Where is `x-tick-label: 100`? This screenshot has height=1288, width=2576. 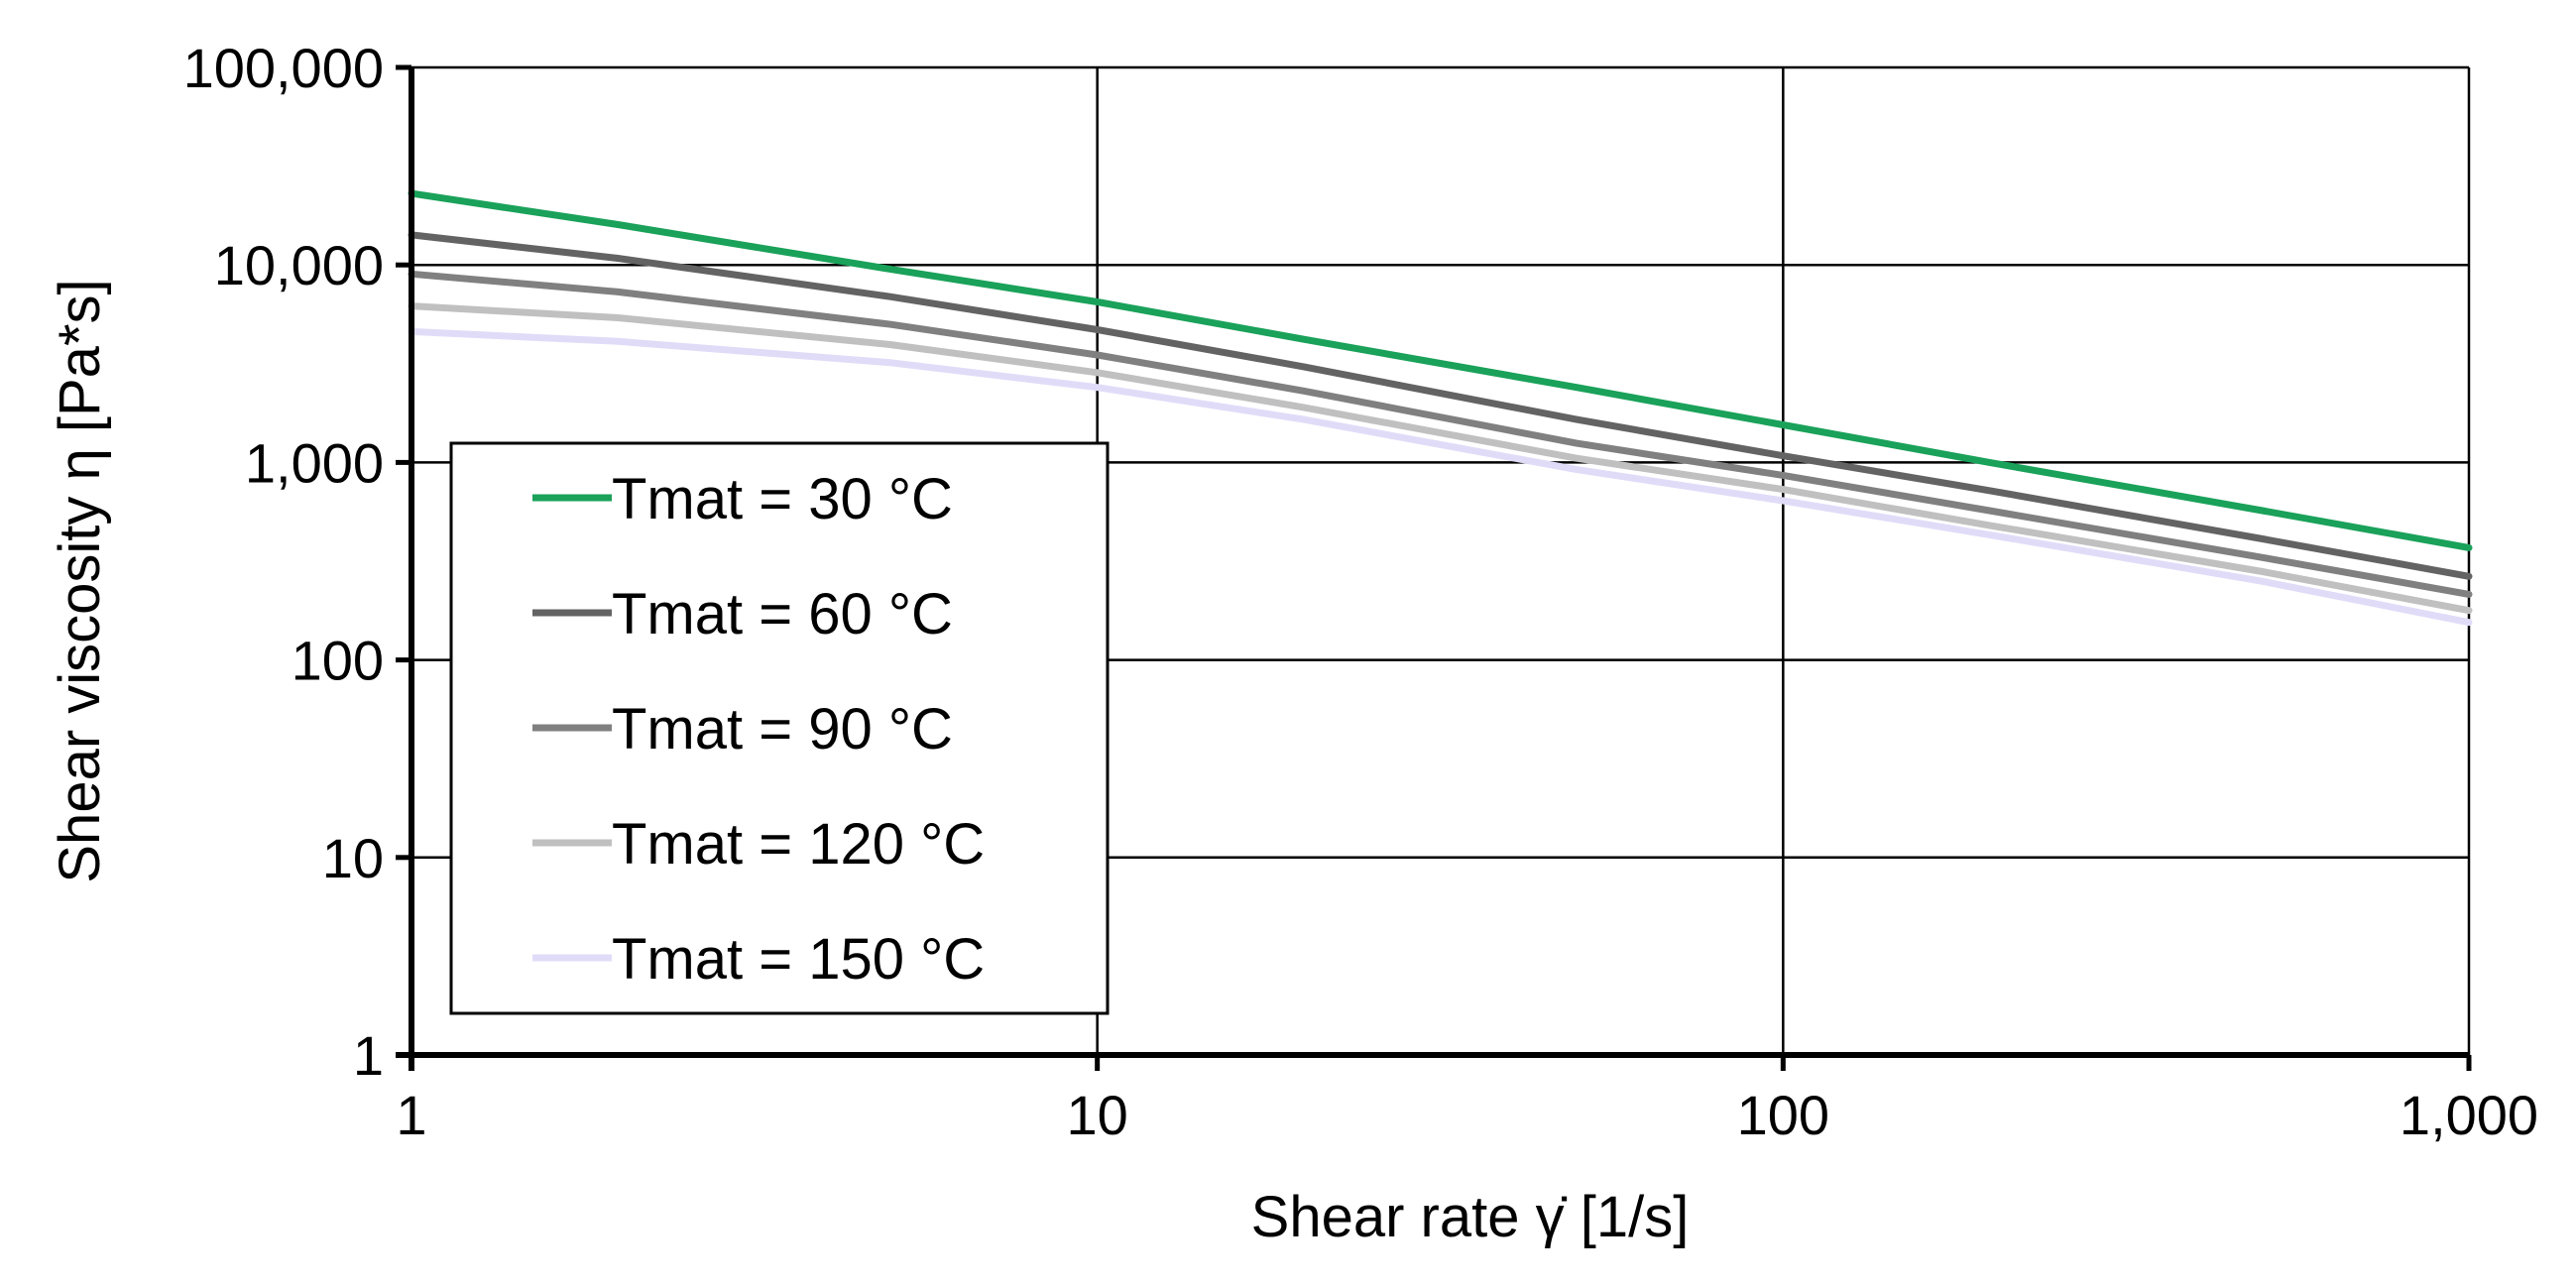
x-tick-label: 100 is located at coordinates (1783, 1115).